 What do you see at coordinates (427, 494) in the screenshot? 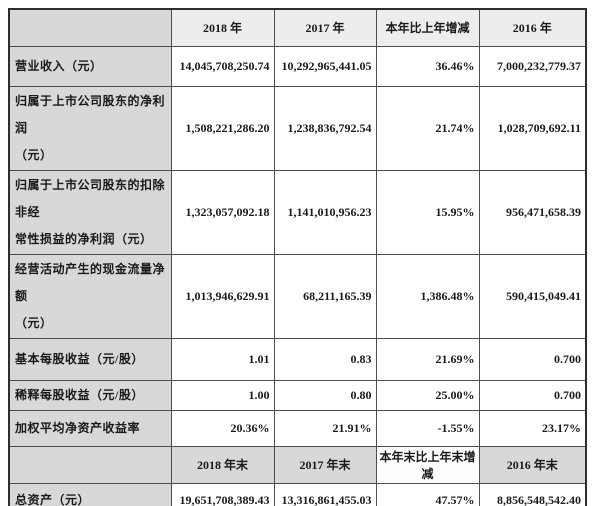
I see `cell-yoy-change: 47.57%` at bounding box center [427, 494].